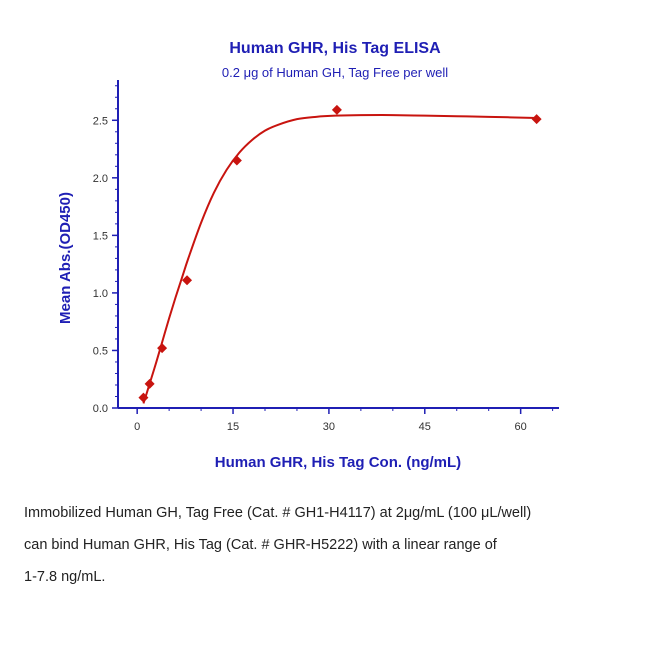 The image size is (650, 650). Describe the element at coordinates (338, 462) in the screenshot. I see `x-axis-label: Human GHR, His Tag Con. (ng/mL)` at that location.